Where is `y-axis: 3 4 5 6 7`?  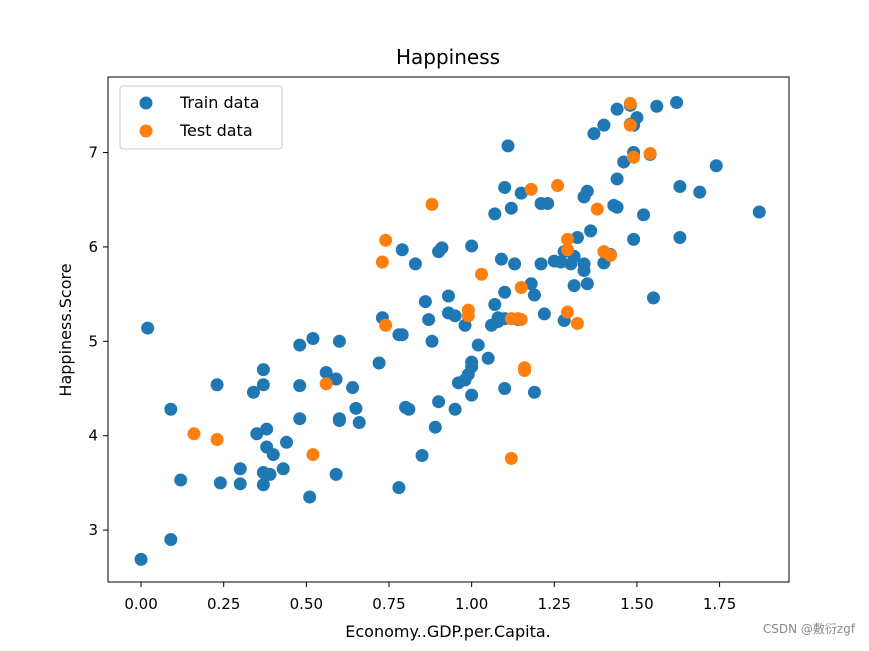 y-axis: 3 4 5 6 7 is located at coordinates (98, 341).